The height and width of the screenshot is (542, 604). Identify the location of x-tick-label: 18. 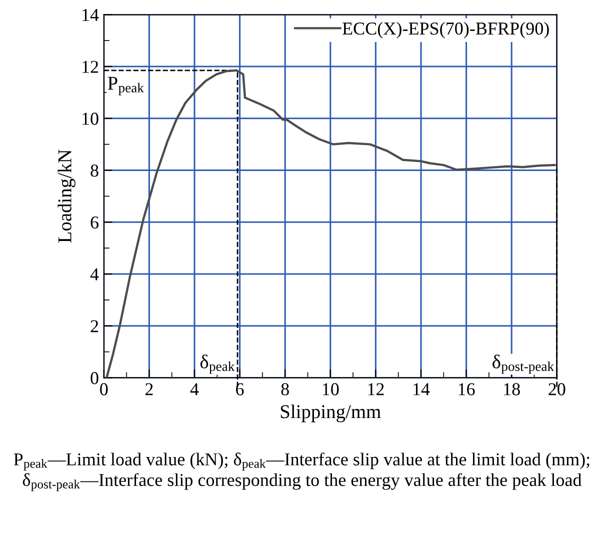
(512, 389).